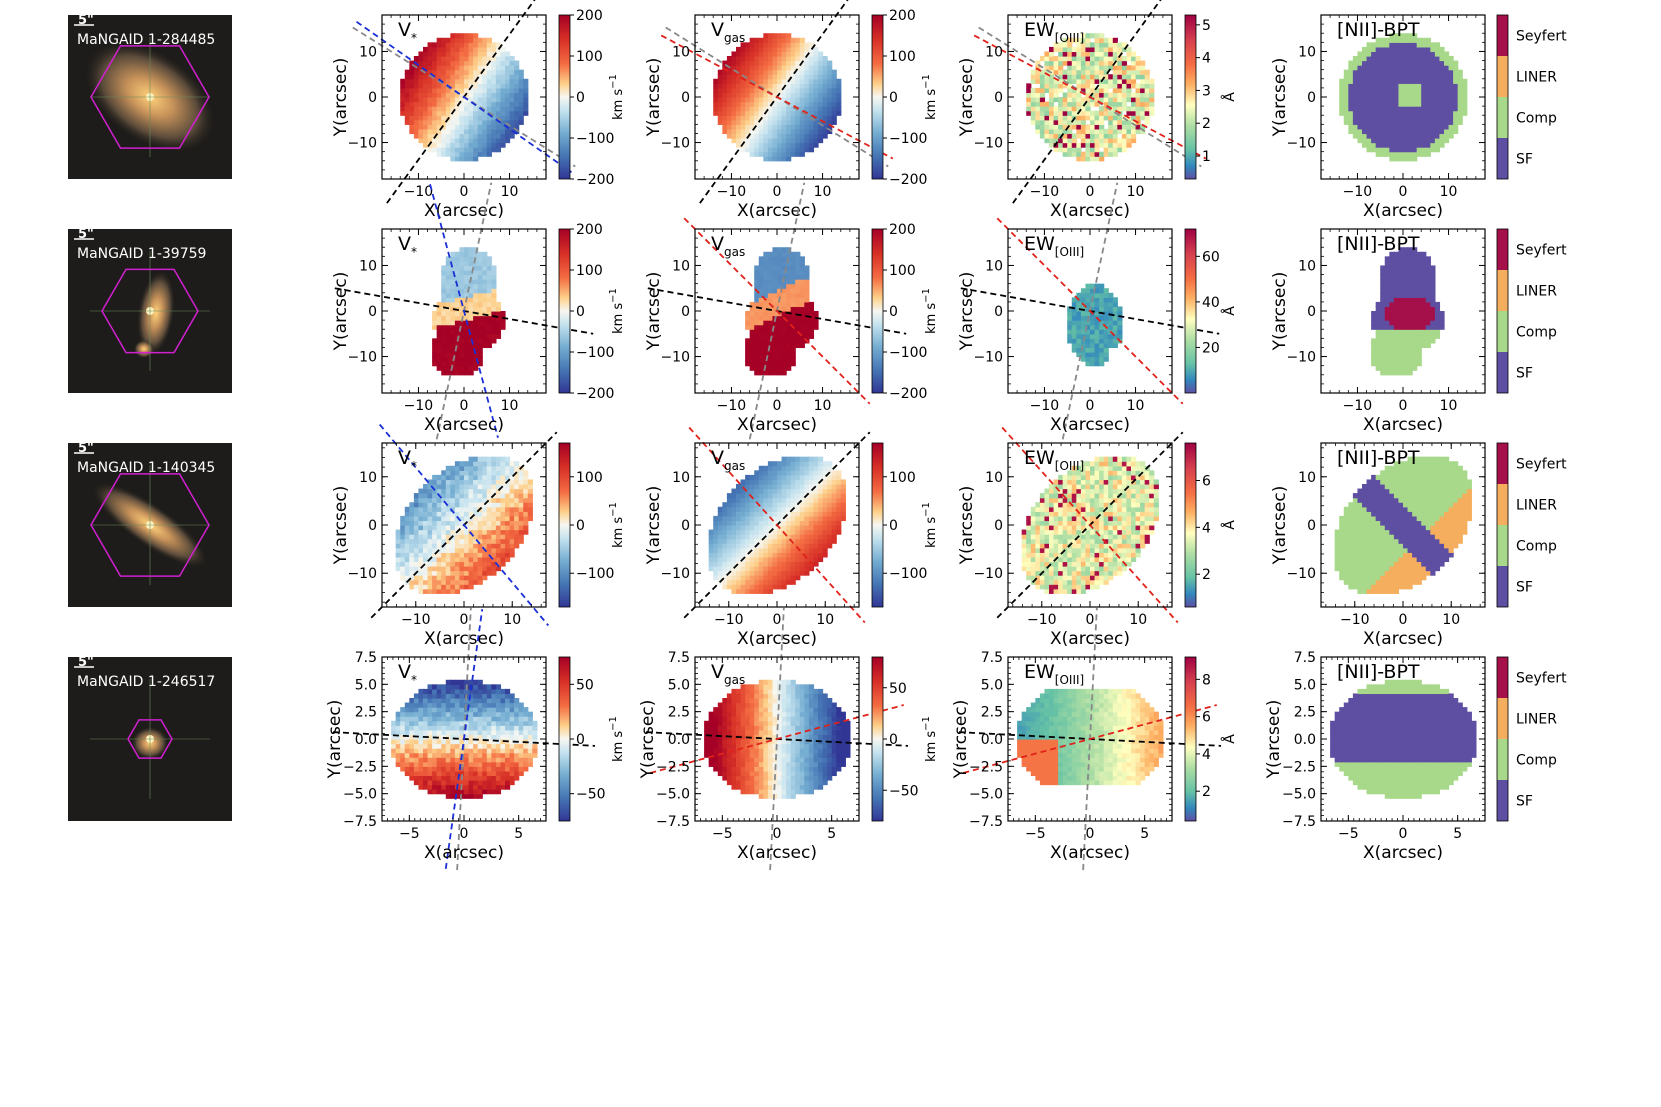 The image size is (1661, 1107). What do you see at coordinates (589, 271) in the screenshot?
I see `colorbar-tick-label: 100` at bounding box center [589, 271].